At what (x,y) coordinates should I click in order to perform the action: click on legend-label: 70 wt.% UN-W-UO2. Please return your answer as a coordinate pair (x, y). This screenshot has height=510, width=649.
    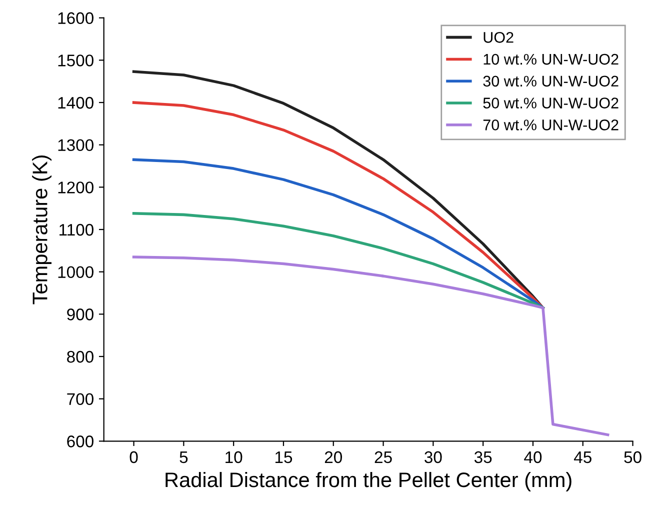
    Looking at the image, I should click on (550, 125).